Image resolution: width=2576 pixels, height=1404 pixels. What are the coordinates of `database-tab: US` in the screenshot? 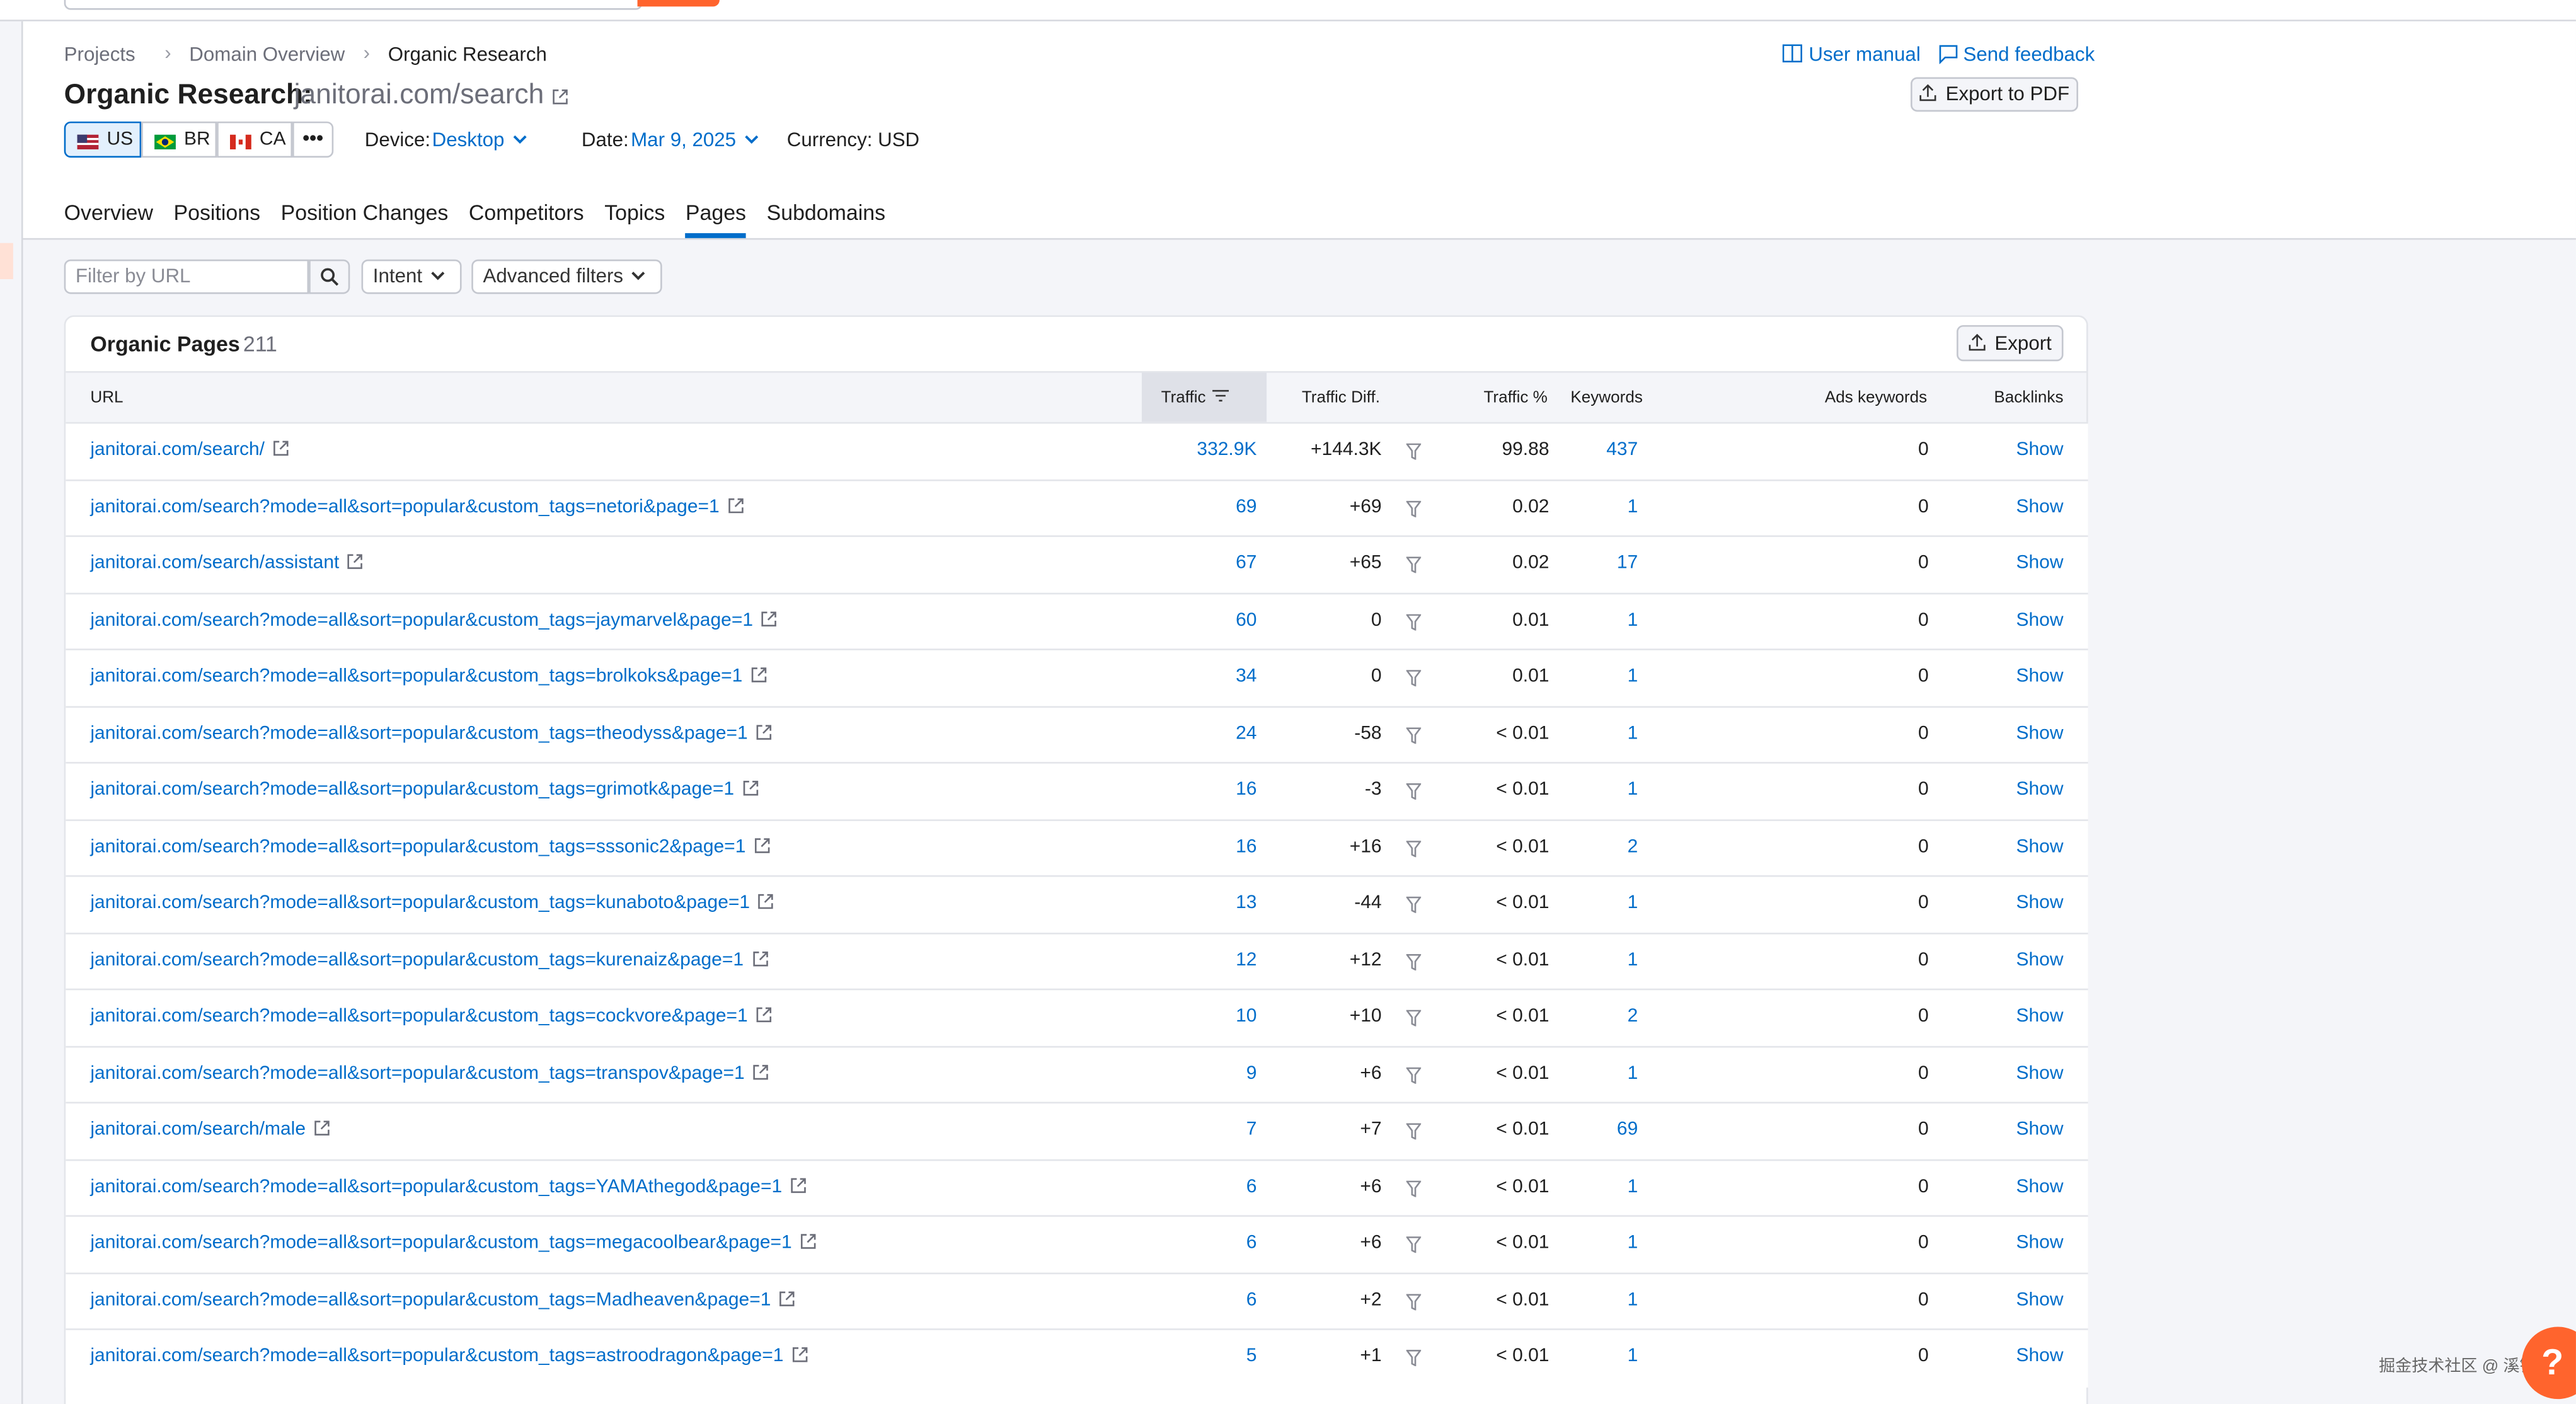 It's located at (103, 139).